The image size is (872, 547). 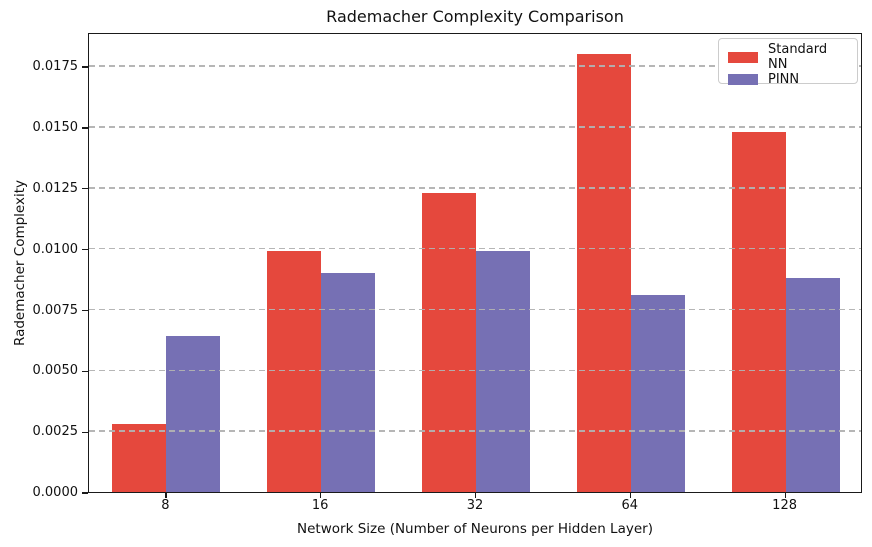 What do you see at coordinates (55, 432) in the screenshot?
I see `y-tick-label-0.0025: 0.0025` at bounding box center [55, 432].